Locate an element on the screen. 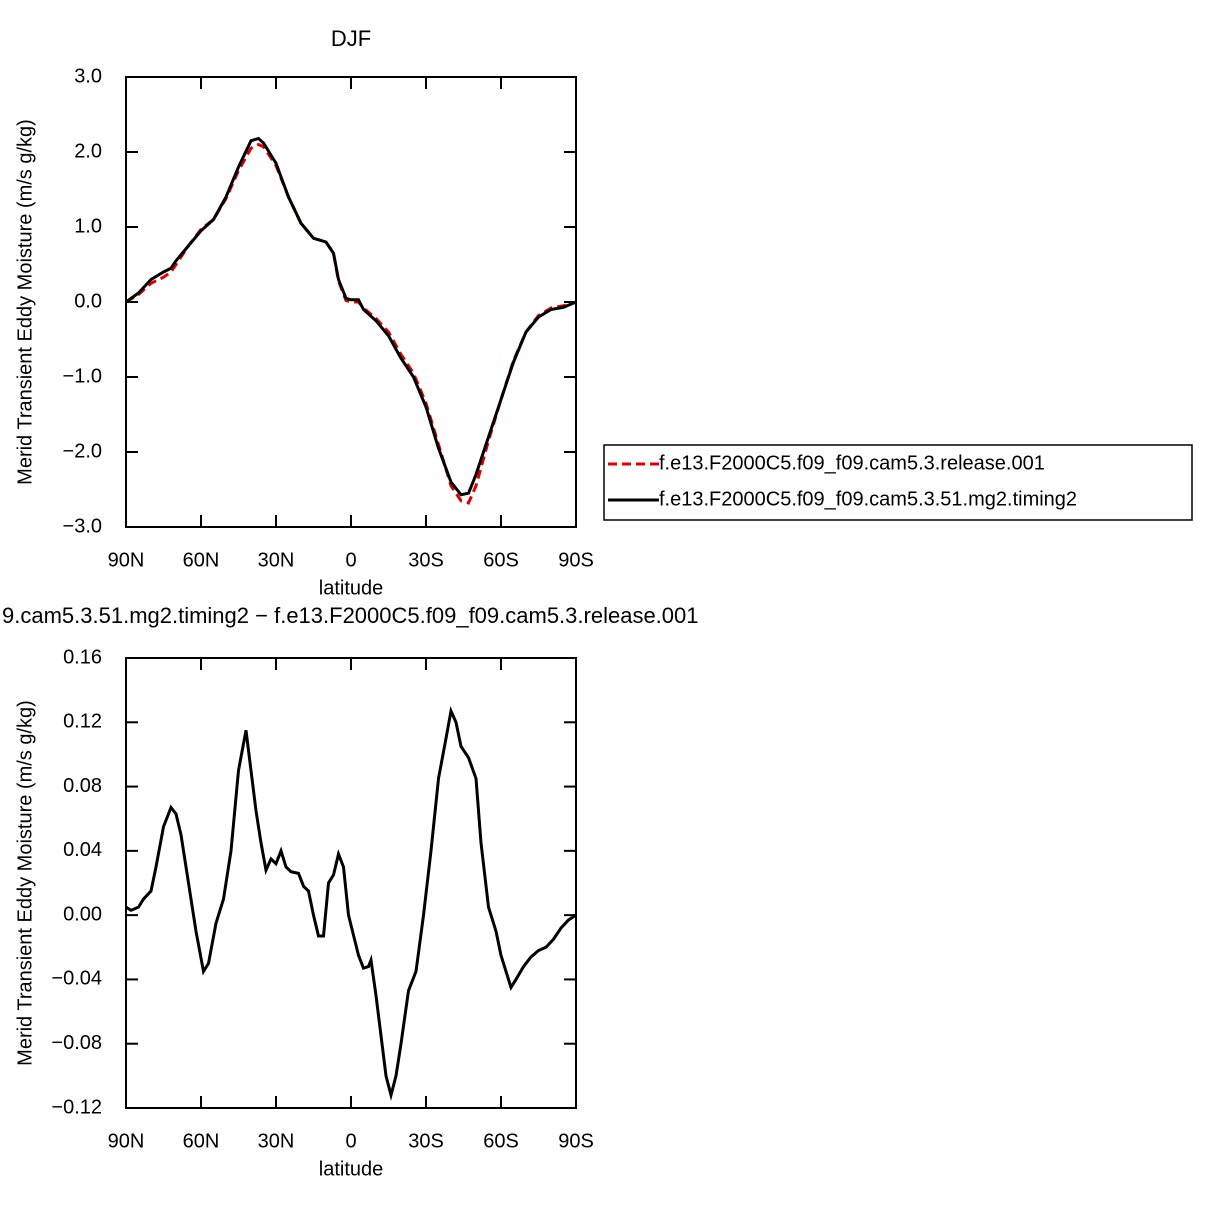  y-tick-label: 0.00 is located at coordinates (82, 914).